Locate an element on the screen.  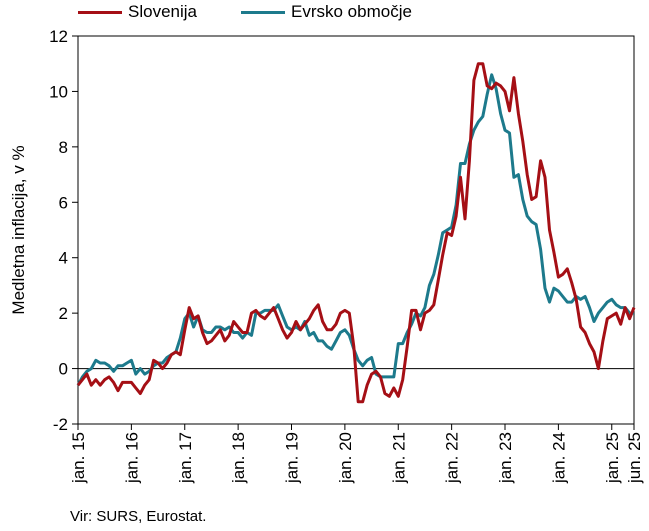
y-tick-label: 0 is located at coordinates (63, 369).